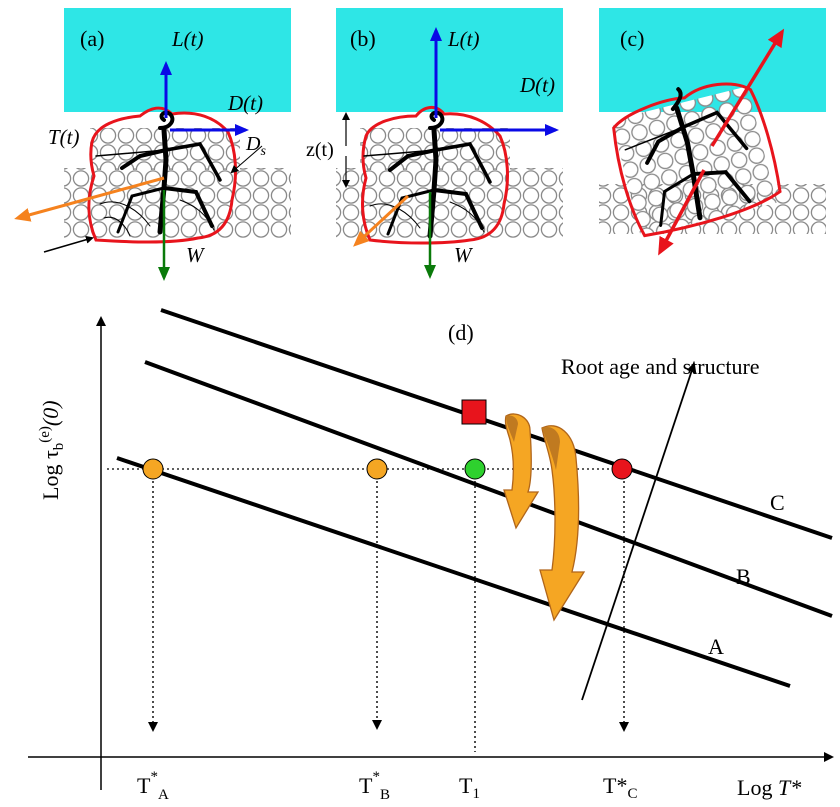  Describe the element at coordinates (622, 469) in the screenshot. I see `marker-tc` at that location.